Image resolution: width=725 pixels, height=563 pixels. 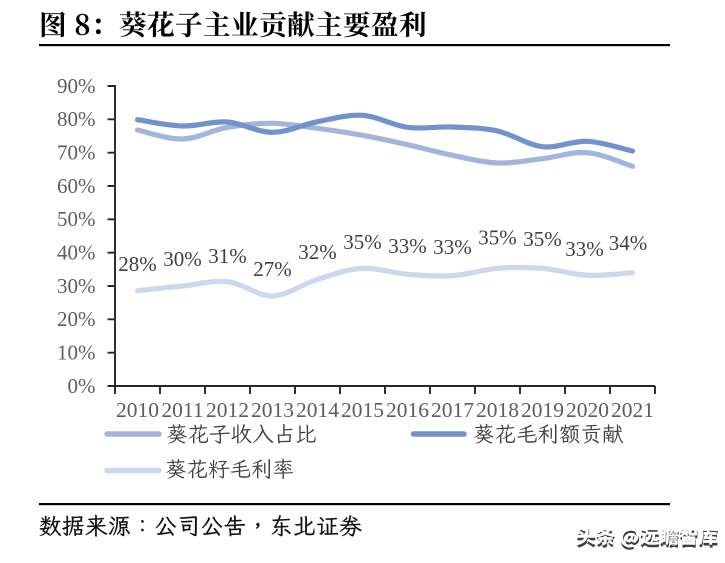 What do you see at coordinates (362, 410) in the screenshot?
I see `svg-text: 2015` at bounding box center [362, 410].